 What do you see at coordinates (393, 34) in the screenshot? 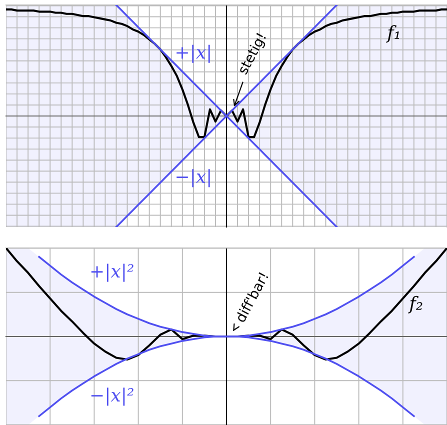
I see `series-label: f₁` at bounding box center [393, 34].